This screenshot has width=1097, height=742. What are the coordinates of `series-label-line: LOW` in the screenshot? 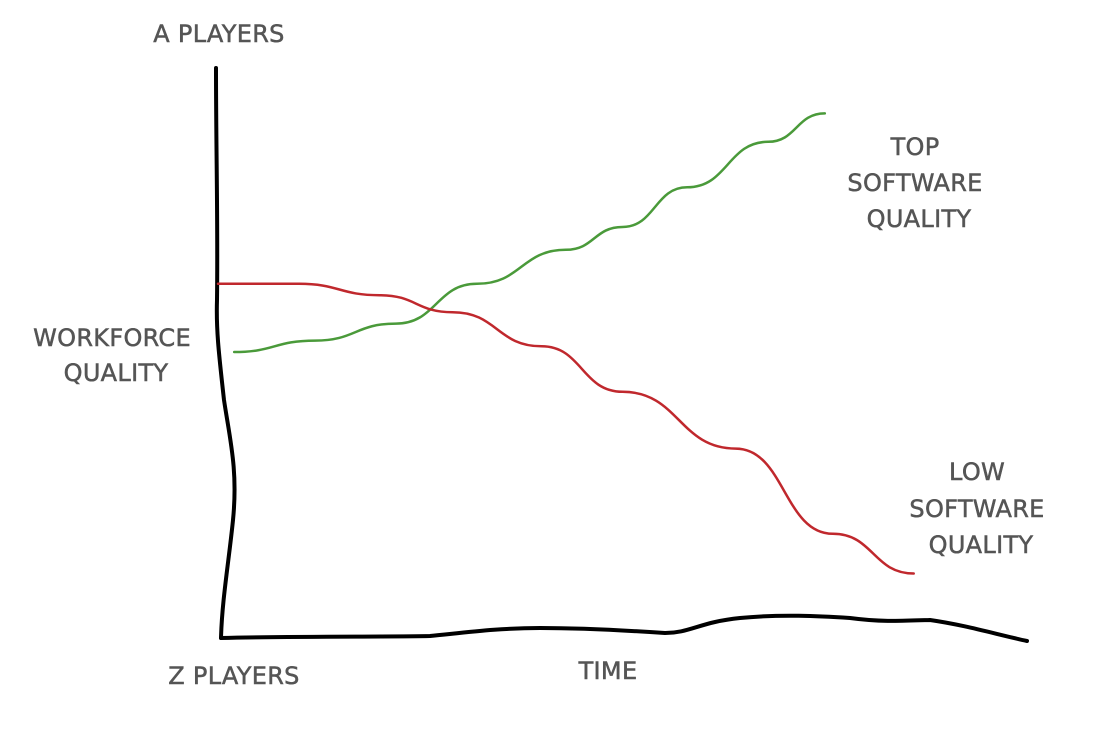 It's located at (977, 472).